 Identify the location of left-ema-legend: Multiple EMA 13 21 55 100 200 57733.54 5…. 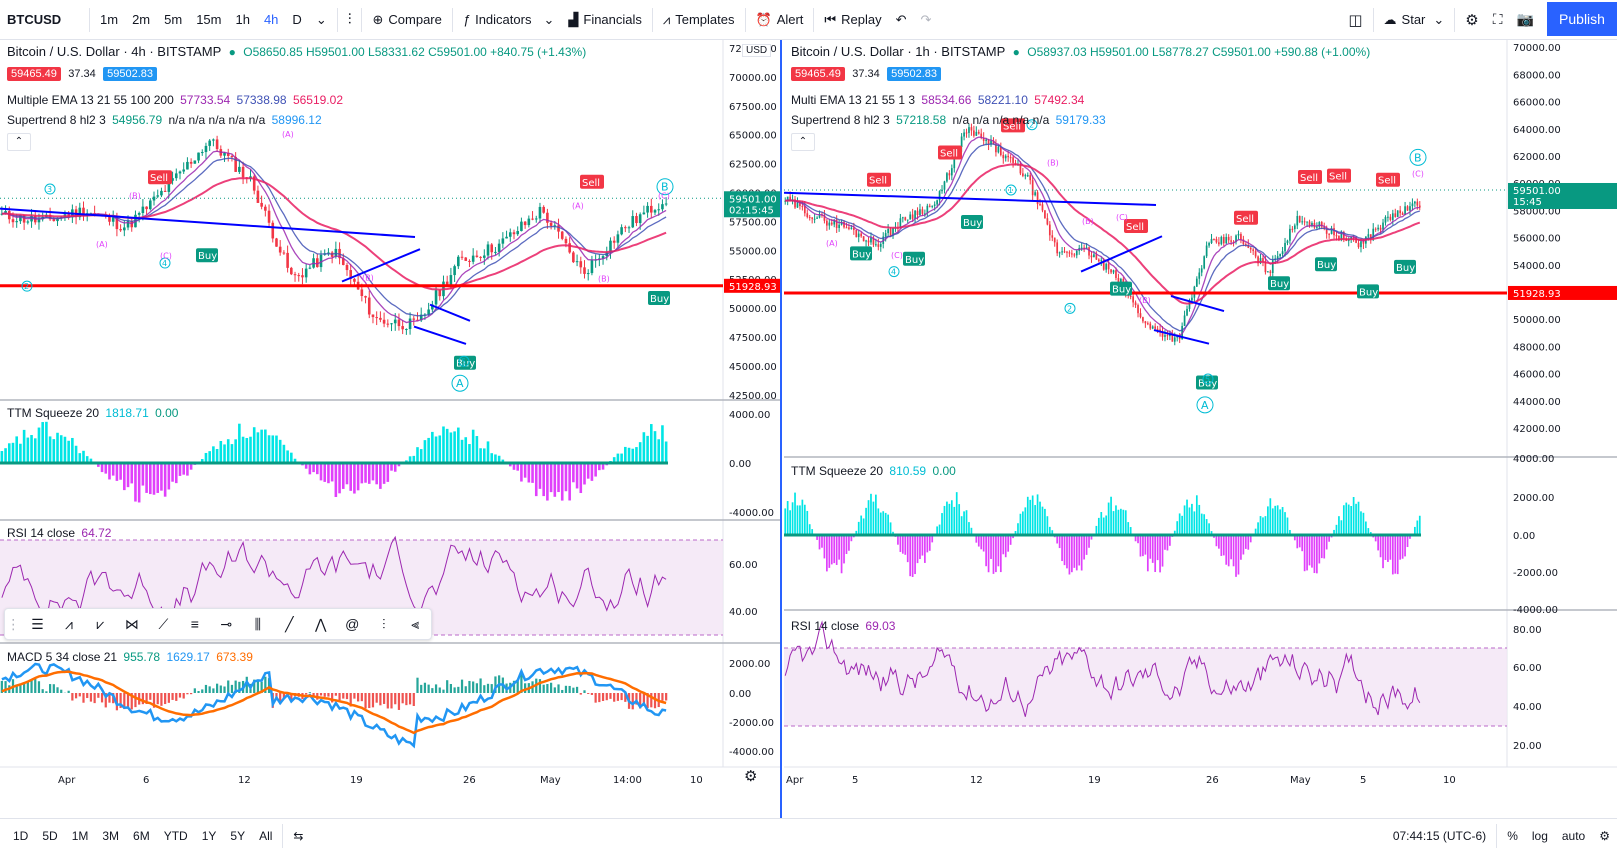
(175, 100).